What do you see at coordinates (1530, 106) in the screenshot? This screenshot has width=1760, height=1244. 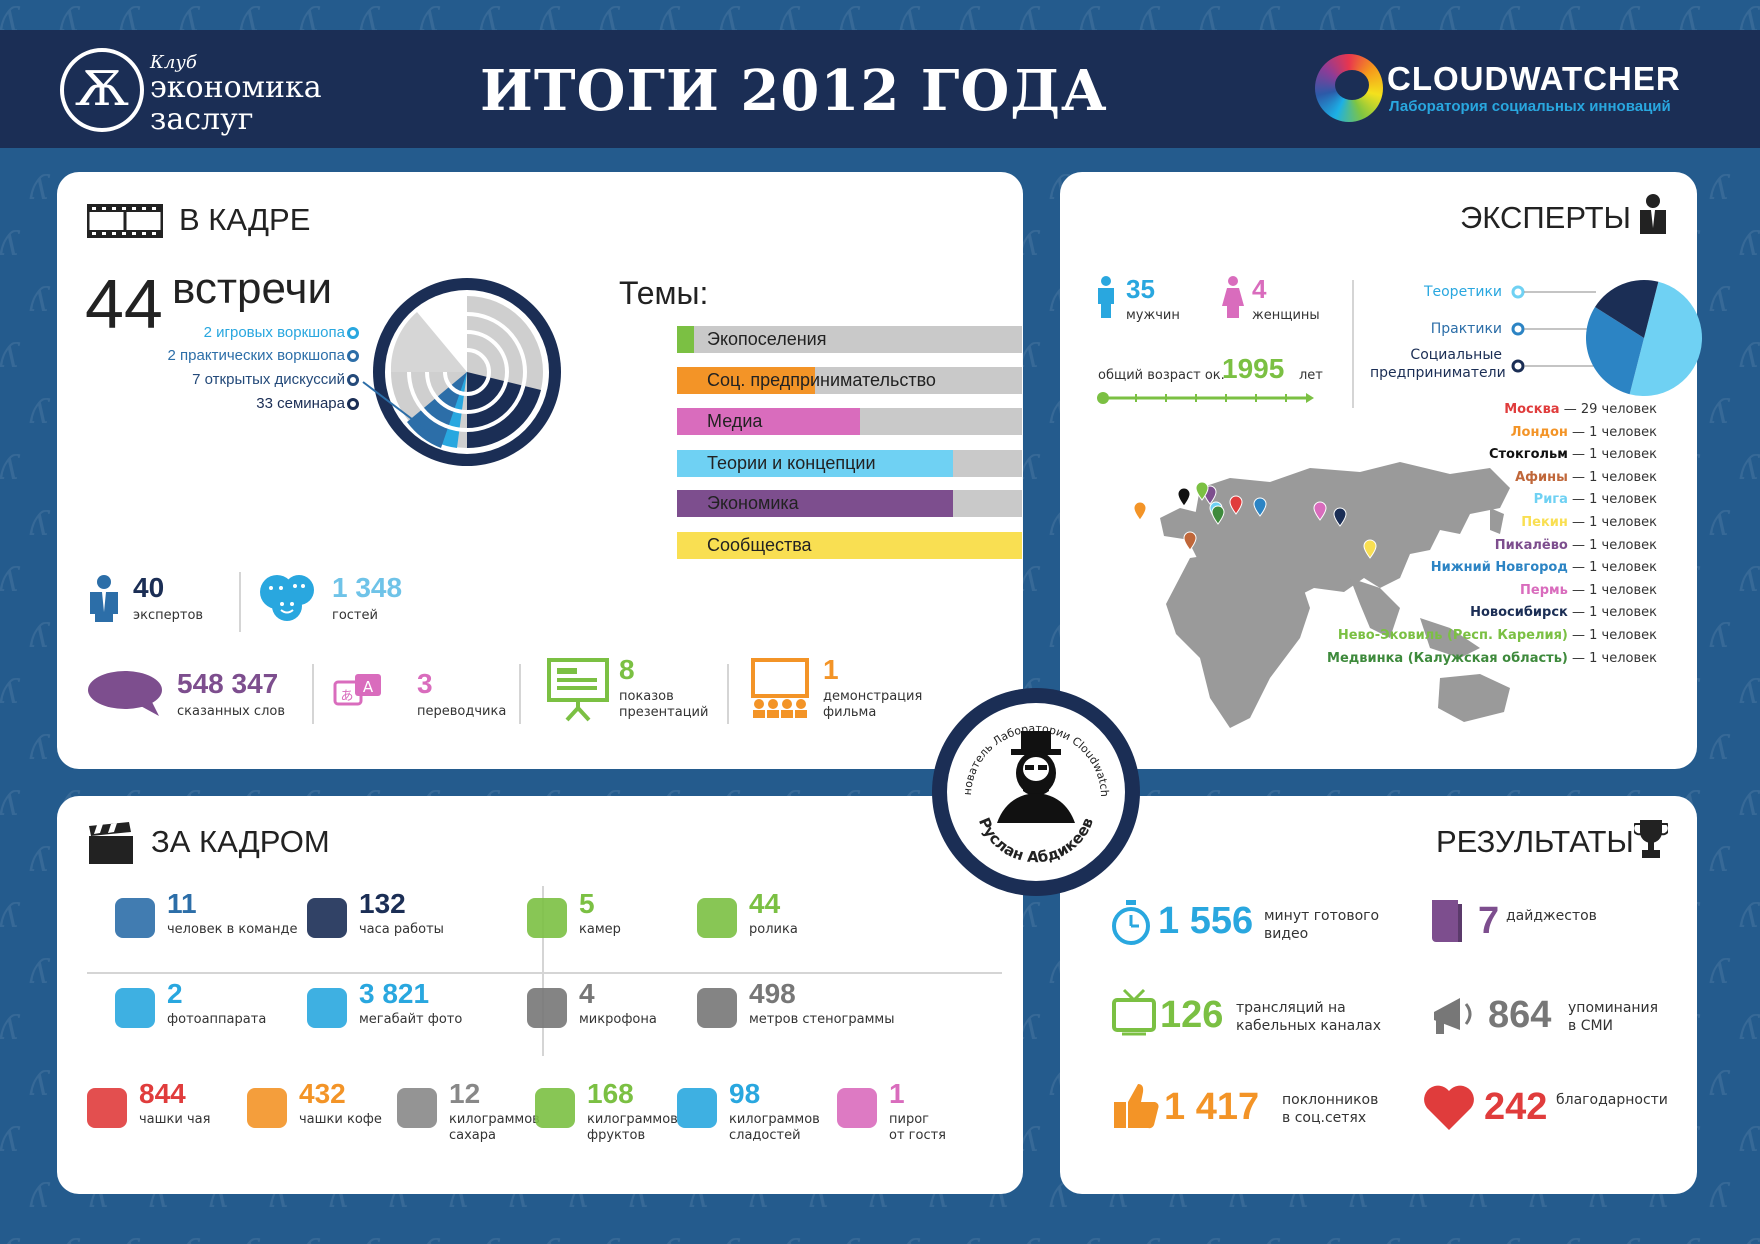 I see `brand-subtitle: Лаборатория социальных инноваций` at bounding box center [1530, 106].